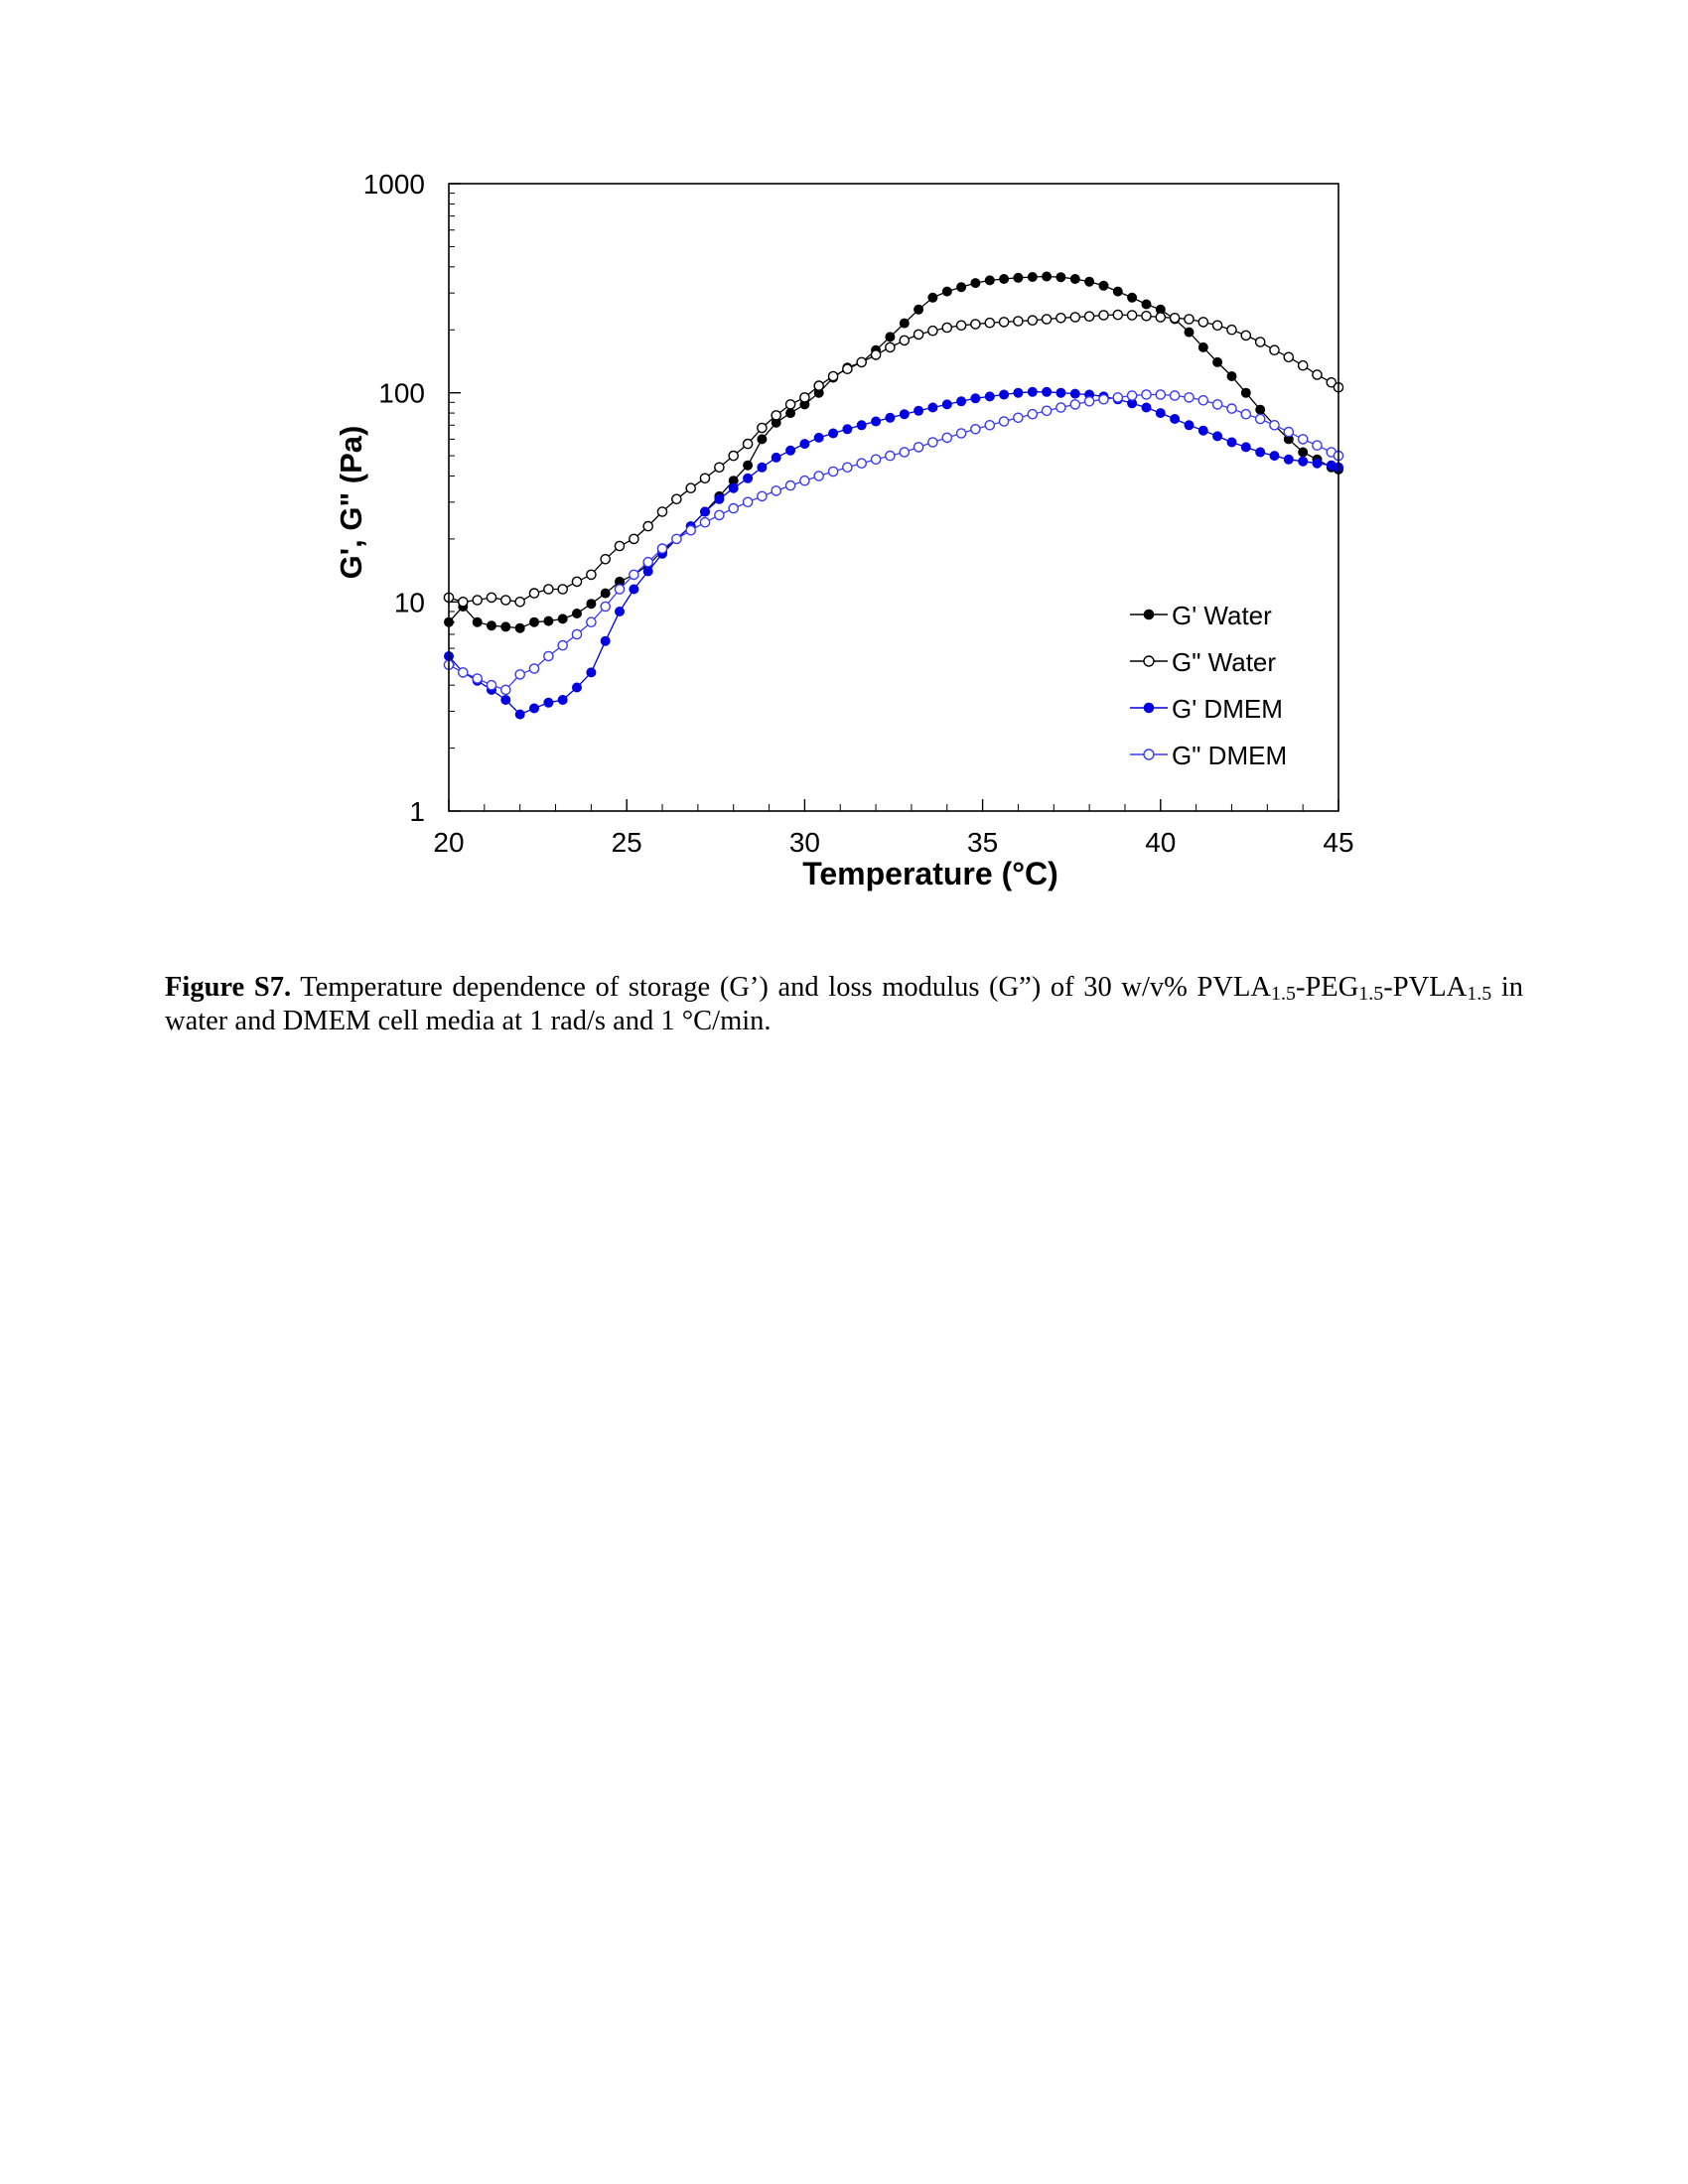  What do you see at coordinates (1479, 994) in the screenshot?
I see `caption-subscript-3: 1.5` at bounding box center [1479, 994].